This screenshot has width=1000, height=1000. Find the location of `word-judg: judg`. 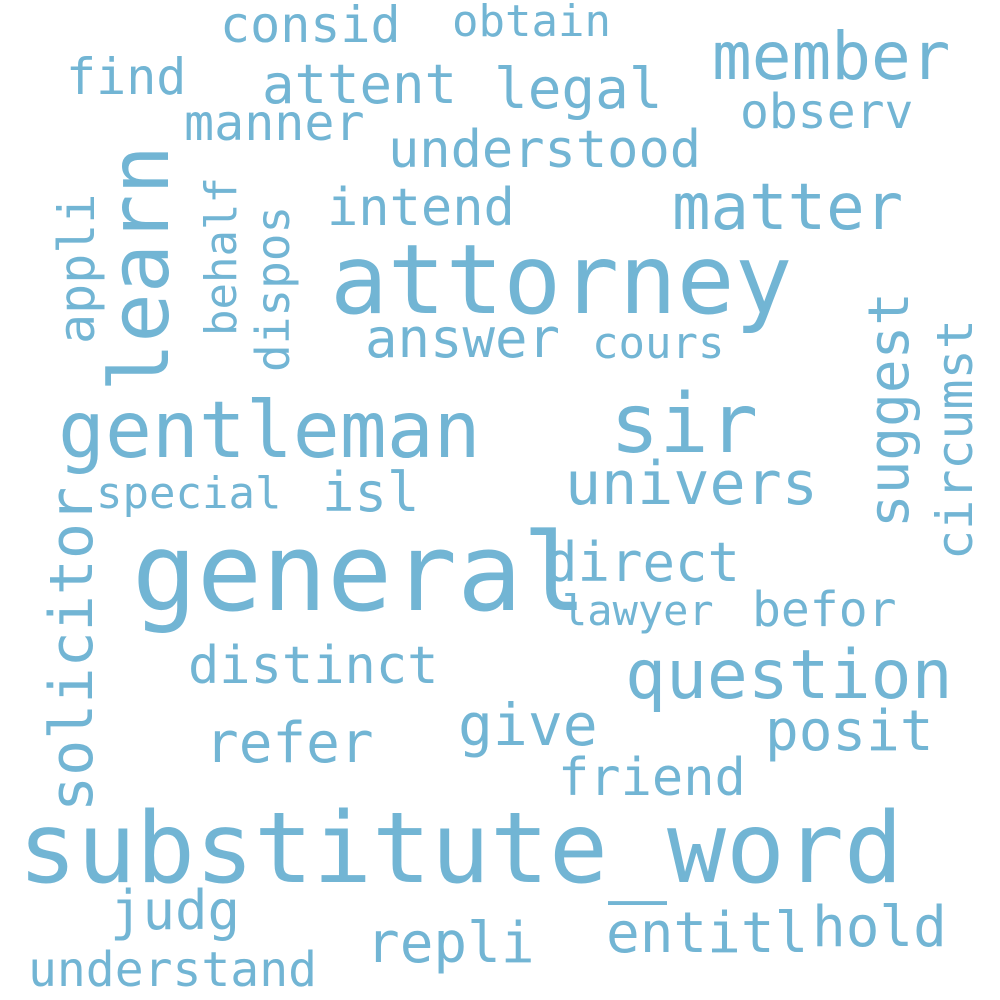

word-judg: judg is located at coordinates (175, 910).